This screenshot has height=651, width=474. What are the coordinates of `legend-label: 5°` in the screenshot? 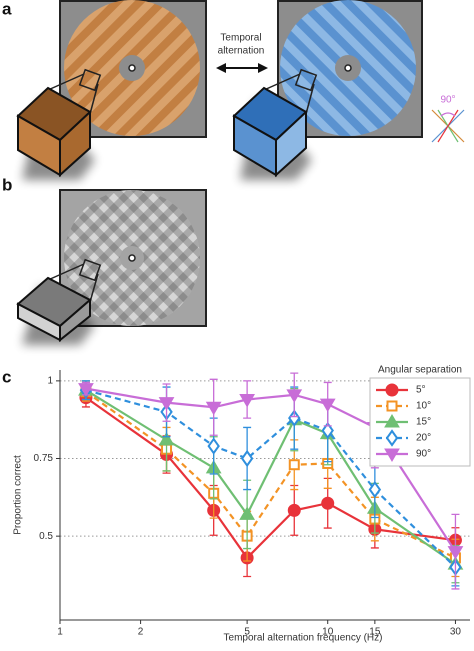 It's located at (421, 390).